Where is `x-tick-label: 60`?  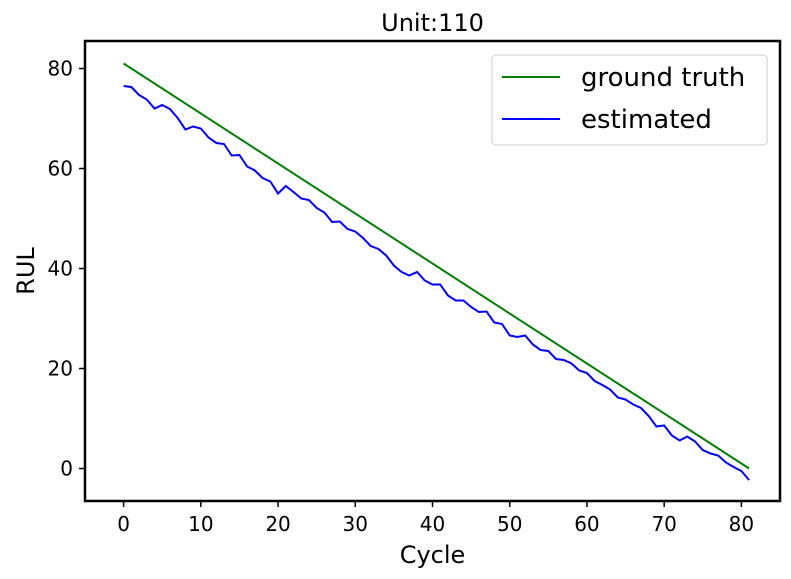
x-tick-label: 60 is located at coordinates (586, 524).